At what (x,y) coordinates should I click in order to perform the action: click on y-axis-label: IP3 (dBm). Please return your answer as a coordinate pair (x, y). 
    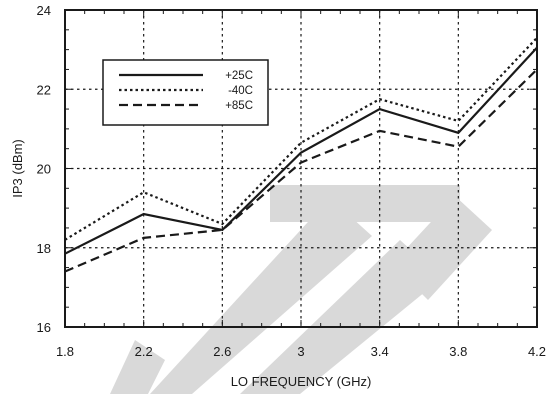
    Looking at the image, I should click on (17, 168).